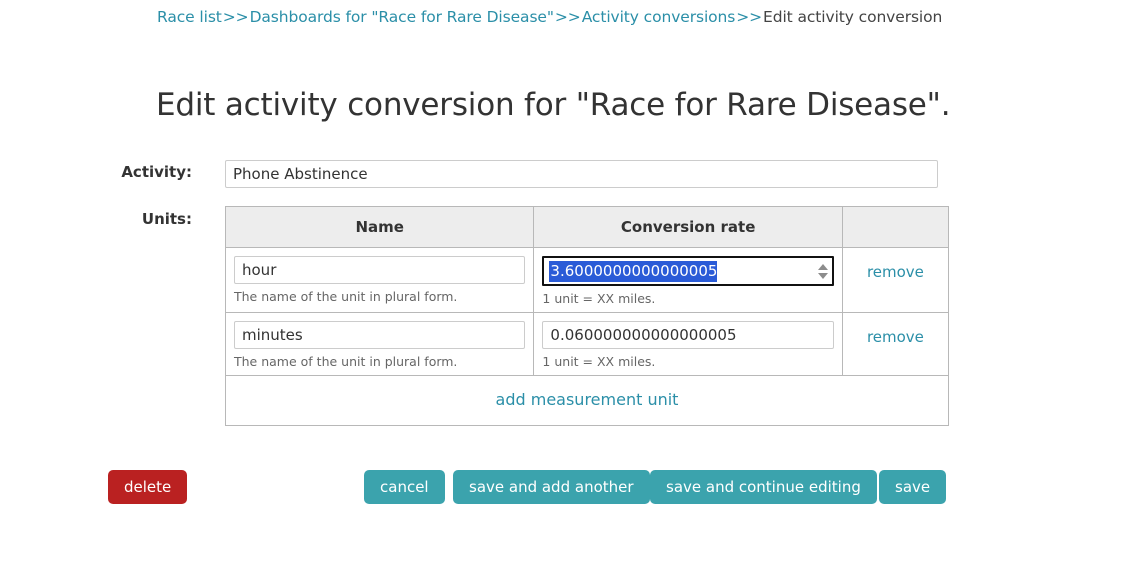 The width and height of the screenshot is (1134, 562). I want to click on add-unit-row: add measurement unit, so click(587, 400).